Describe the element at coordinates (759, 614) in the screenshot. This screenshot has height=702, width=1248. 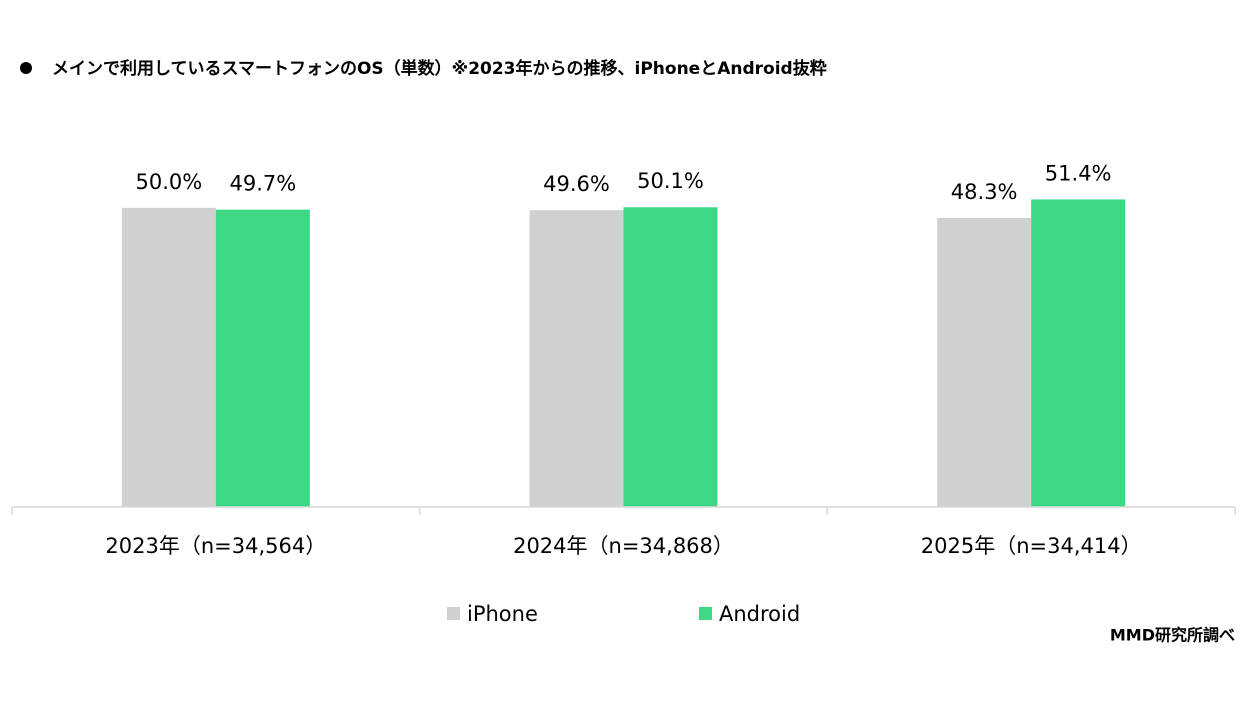
I see `legend-label: Android` at that location.